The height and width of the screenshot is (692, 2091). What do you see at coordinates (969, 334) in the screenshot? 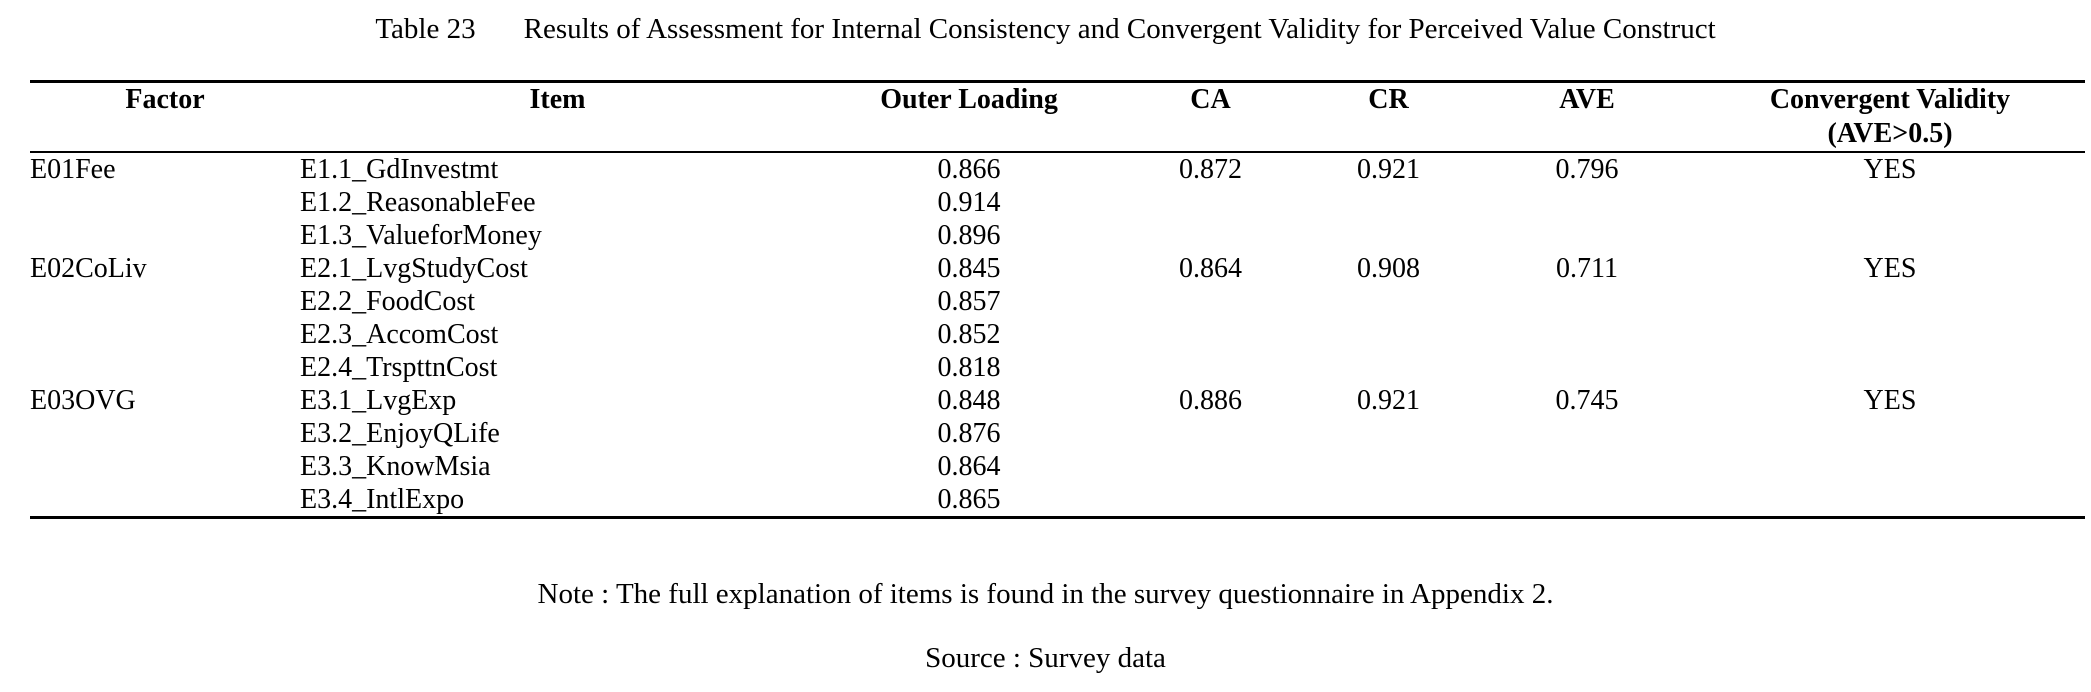
I see `outer-loading-cell: 0.852` at bounding box center [969, 334].